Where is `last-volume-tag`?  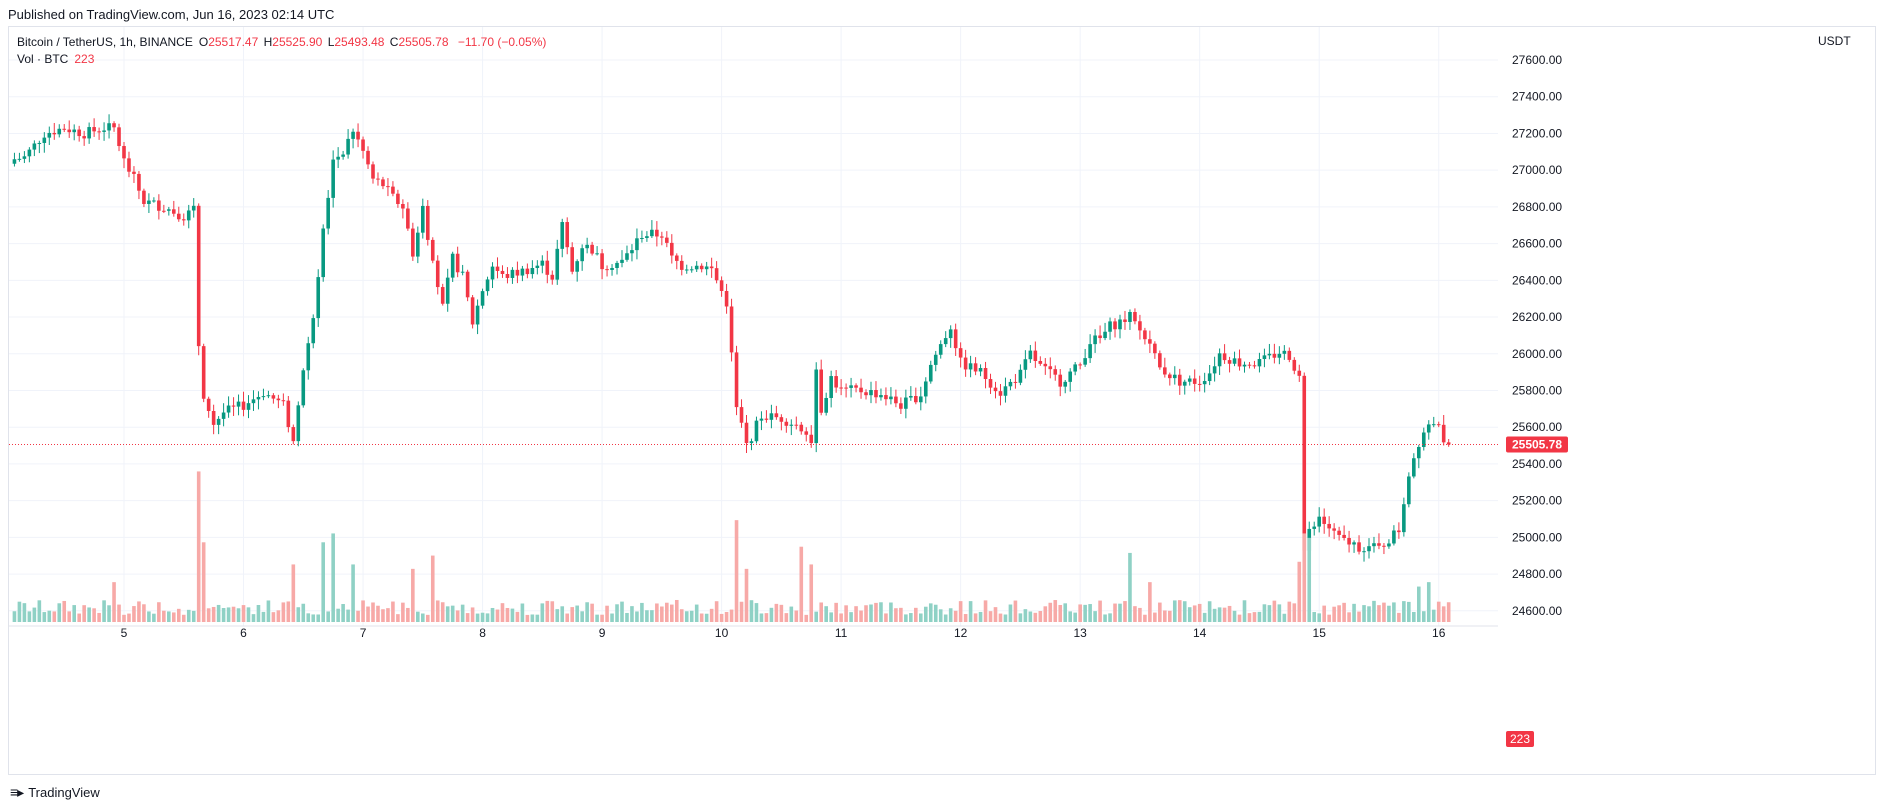 last-volume-tag is located at coordinates (1520, 739).